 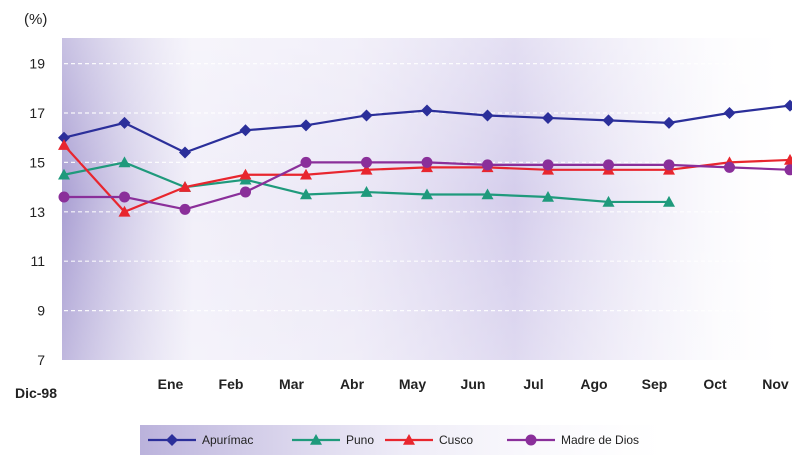 What do you see at coordinates (655, 384) in the screenshot?
I see `x-tick-label: Sep` at bounding box center [655, 384].